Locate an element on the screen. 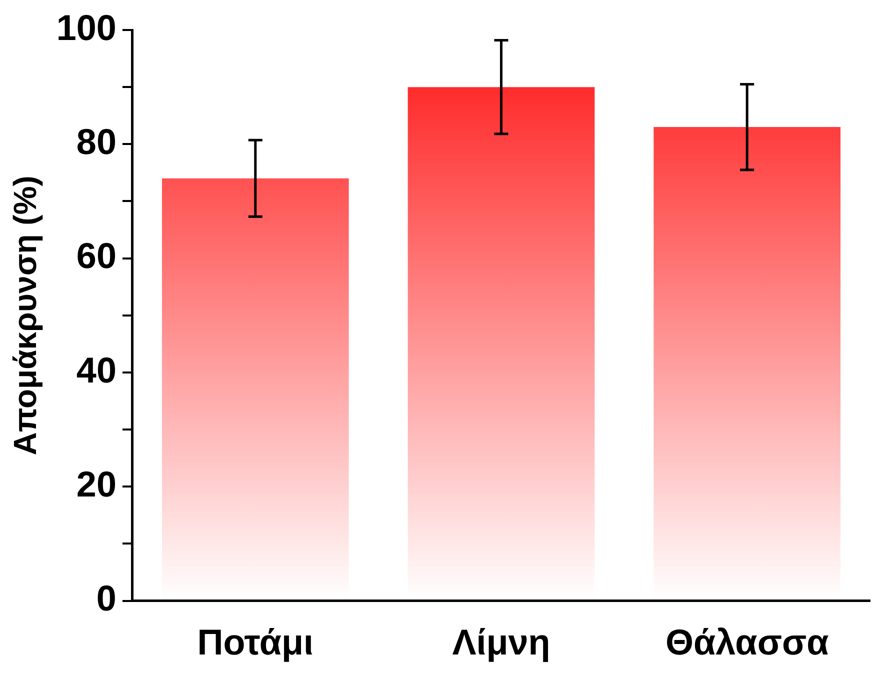 The image size is (873, 688). y-tick-label: 40 is located at coordinates (96, 369).